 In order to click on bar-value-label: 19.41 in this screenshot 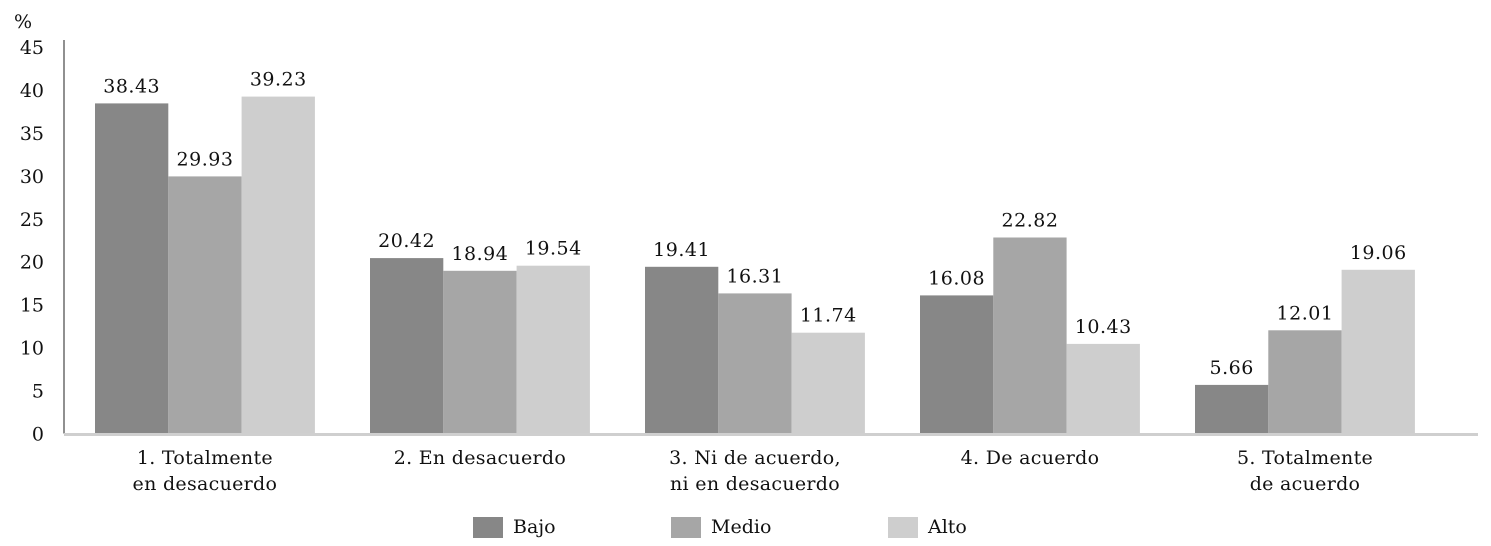, I will do `click(681, 250)`.